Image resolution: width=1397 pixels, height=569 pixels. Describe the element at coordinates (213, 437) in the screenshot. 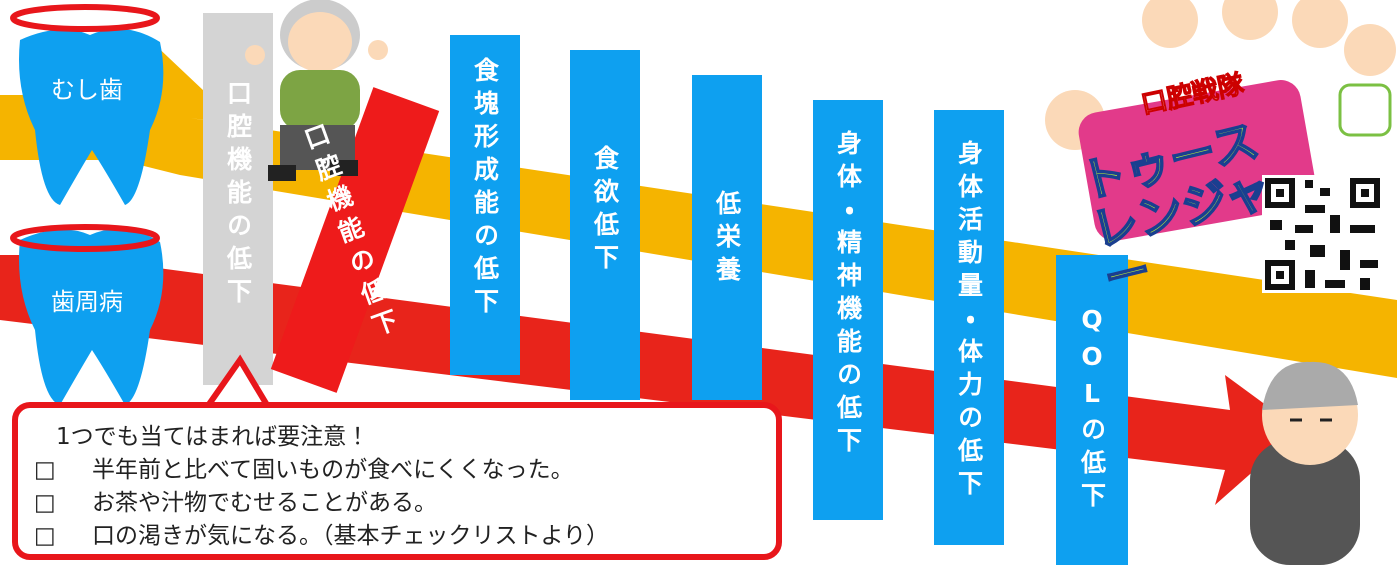

I see `callout-heading: 1つでも当てはまれば要注意！` at that location.